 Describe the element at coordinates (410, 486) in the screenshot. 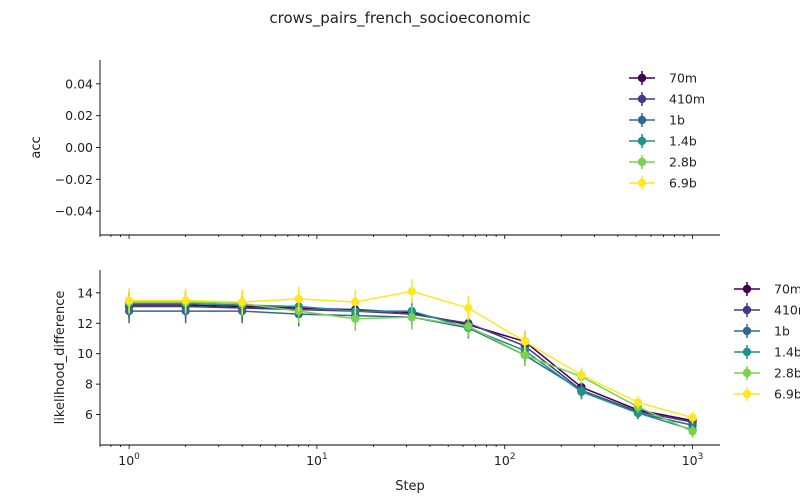

I see `x-axis-label: Step` at that location.